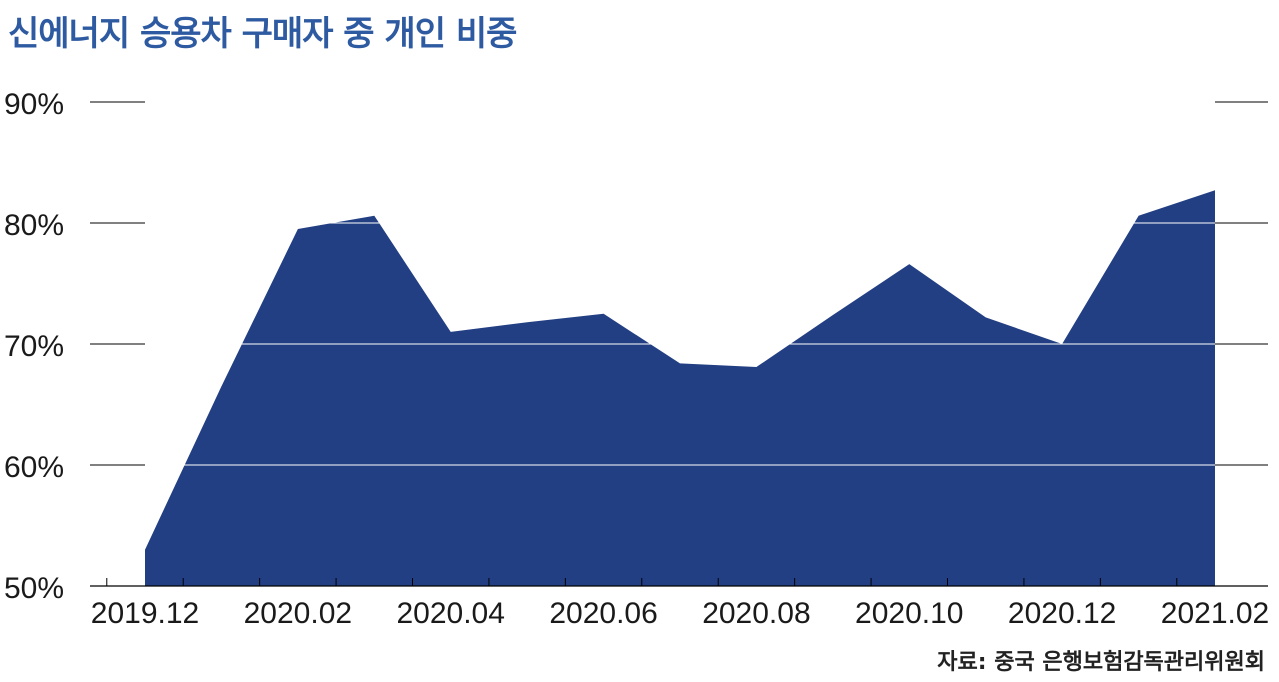  I want to click on y-tick-label: 70%, so click(34, 346).